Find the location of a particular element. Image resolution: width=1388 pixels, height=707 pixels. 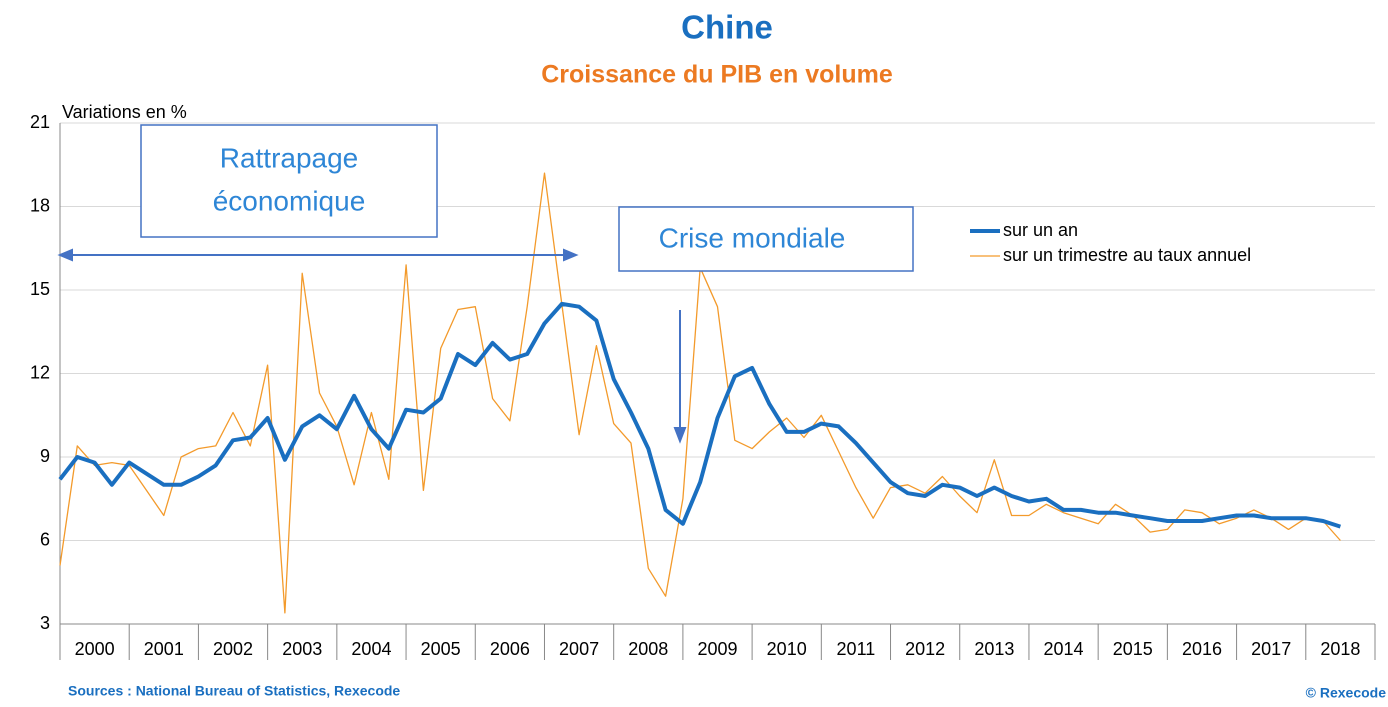

legend-label: sur un an is located at coordinates (1040, 230).